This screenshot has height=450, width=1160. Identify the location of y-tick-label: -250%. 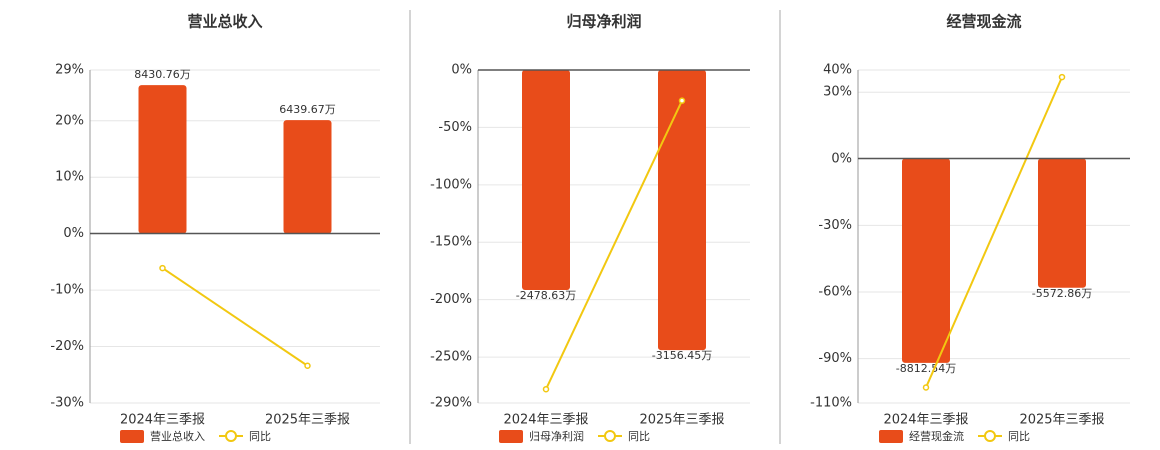
(451, 357).